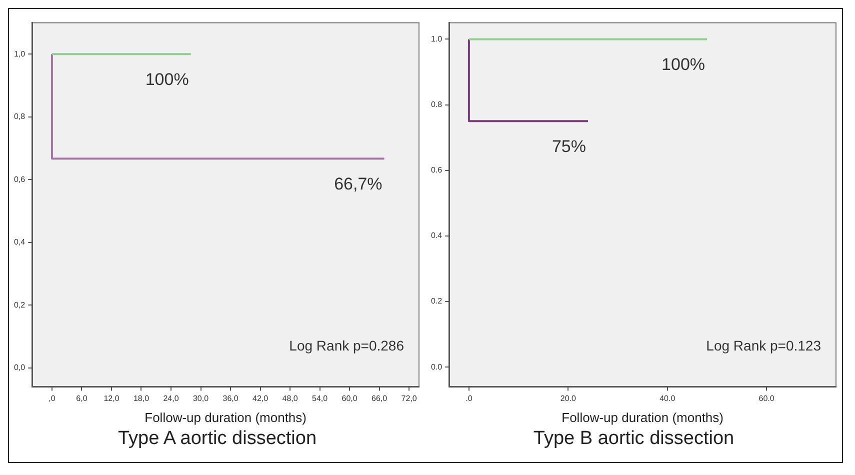  I want to click on x-tick-label: .0, so click(469, 398).